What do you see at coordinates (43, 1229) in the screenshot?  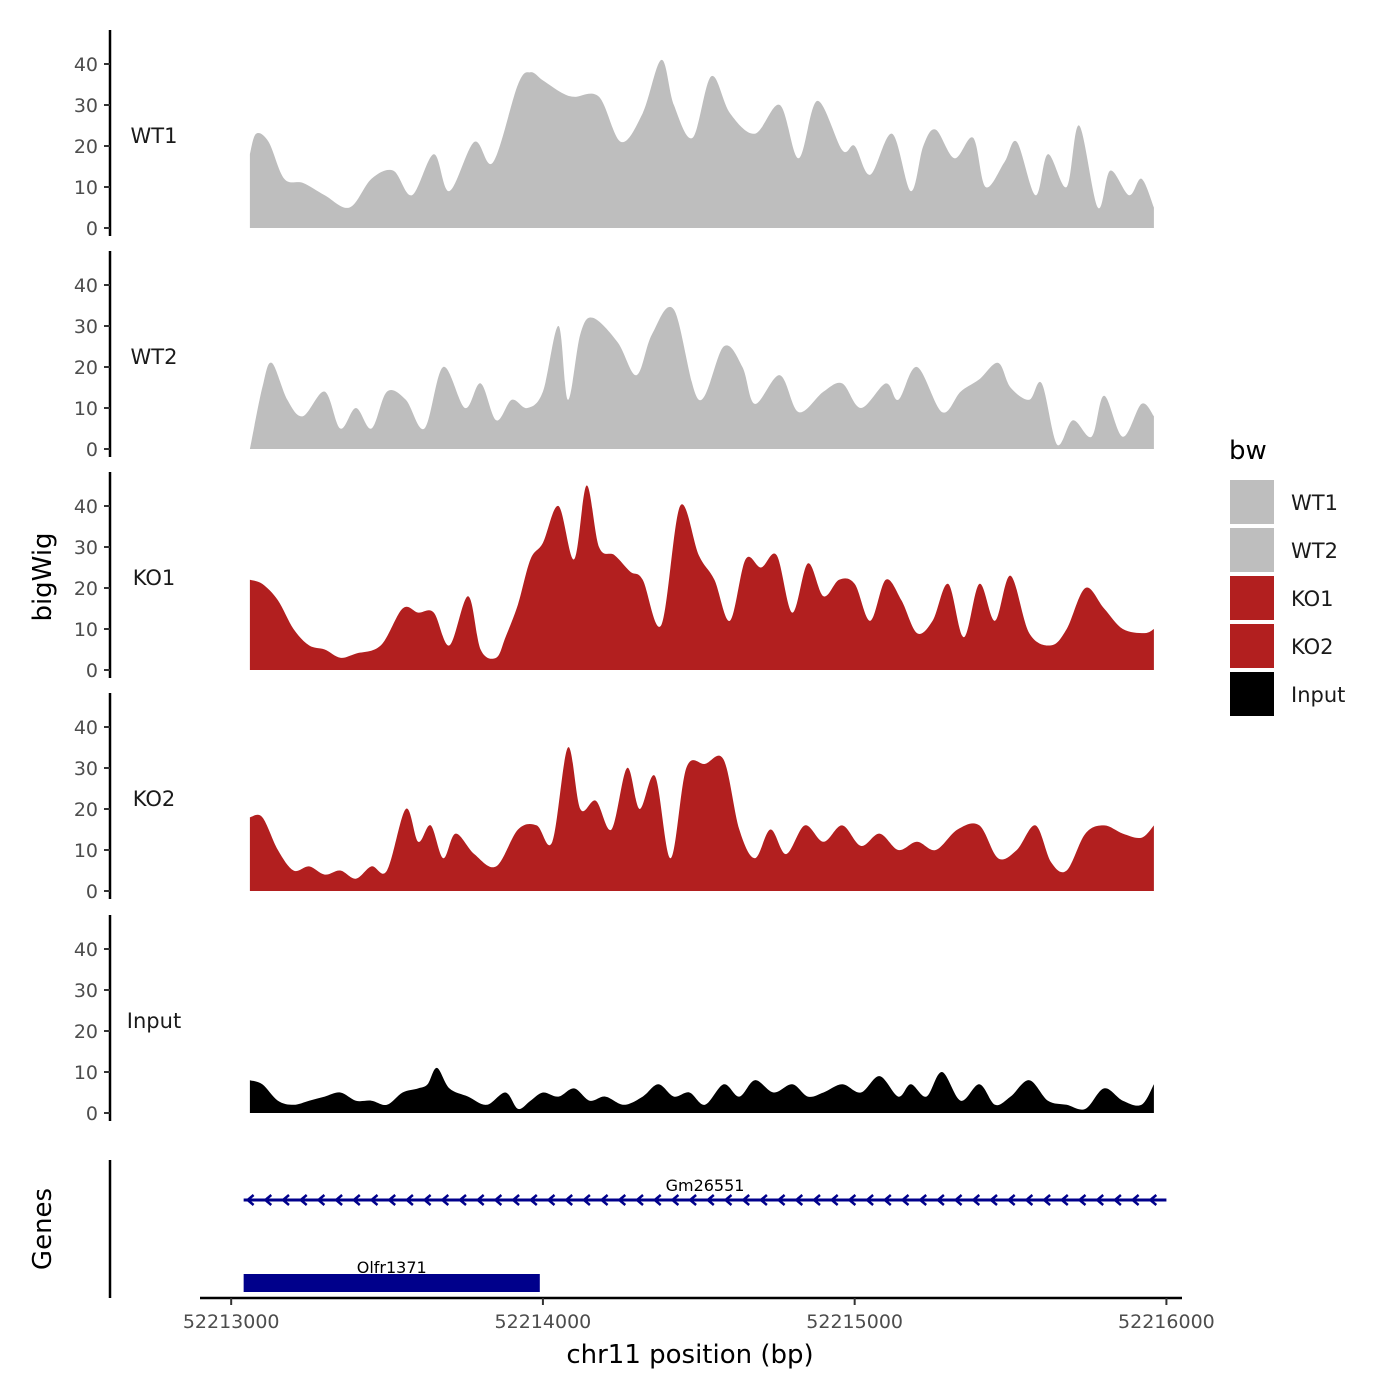 I see `genes-axis-title: Genes` at bounding box center [43, 1229].